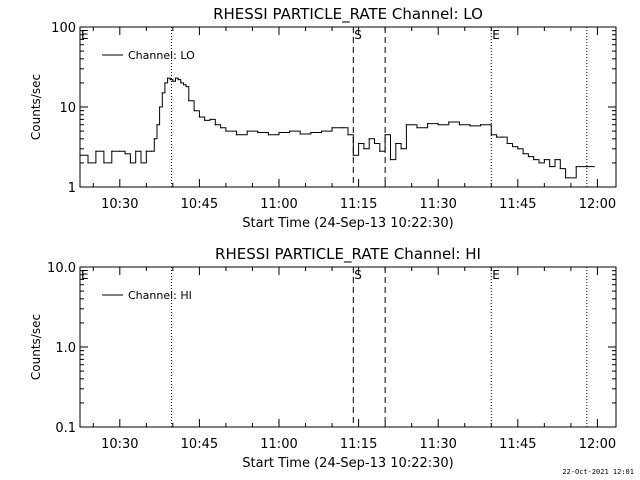  Describe the element at coordinates (67, 108) in the screenshot. I see `y-tick-label: 10` at that location.